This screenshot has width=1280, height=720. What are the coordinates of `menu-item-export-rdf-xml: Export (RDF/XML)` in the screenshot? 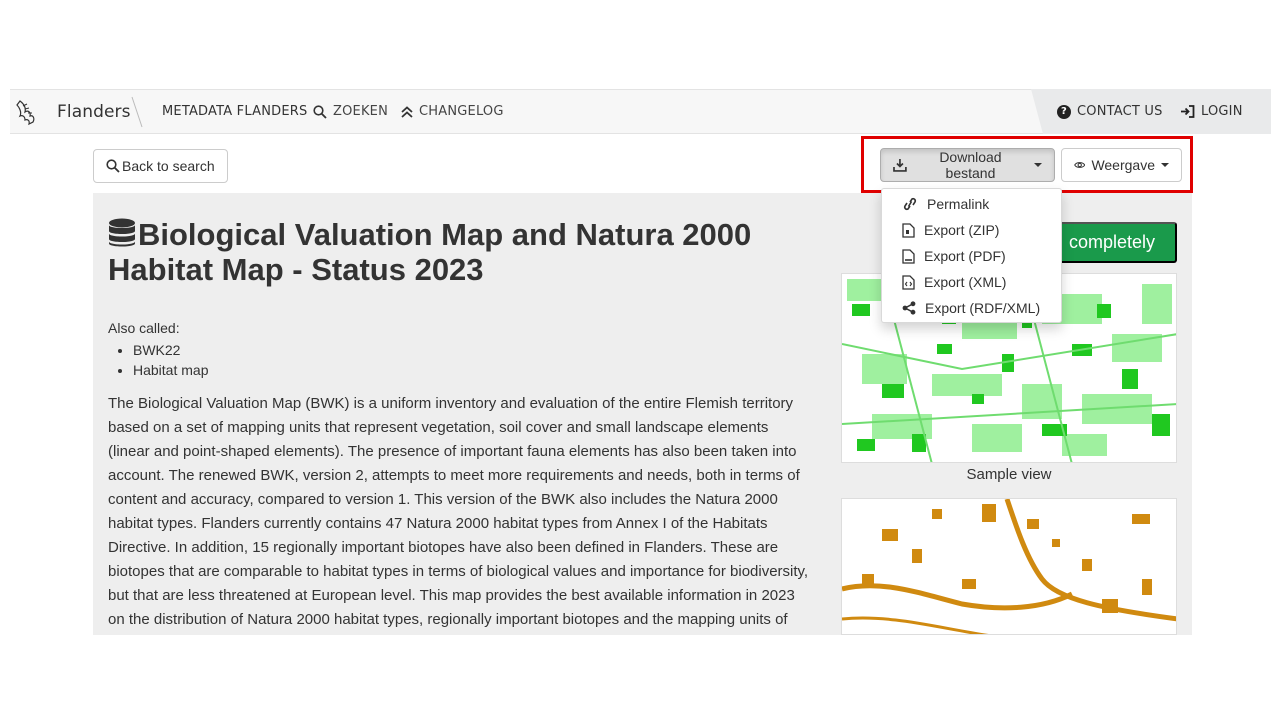 It's located at (971, 308).